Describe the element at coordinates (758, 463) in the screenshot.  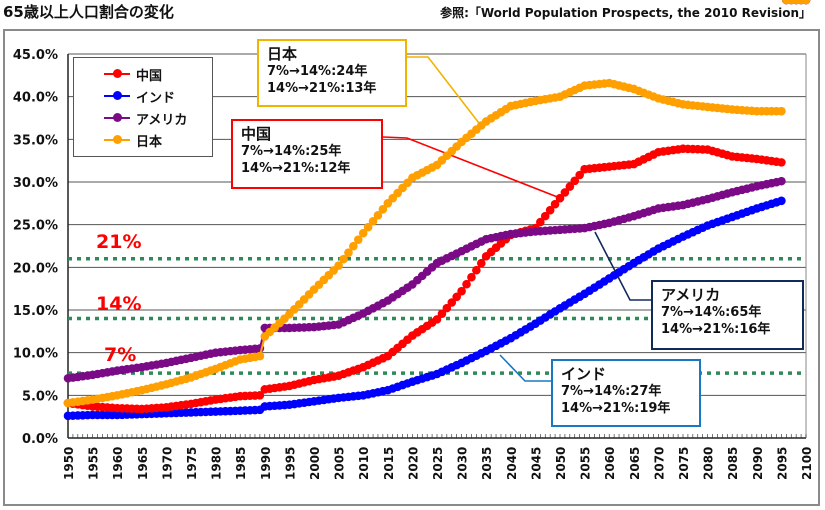
I see `x-tick-label: 2090` at that location.